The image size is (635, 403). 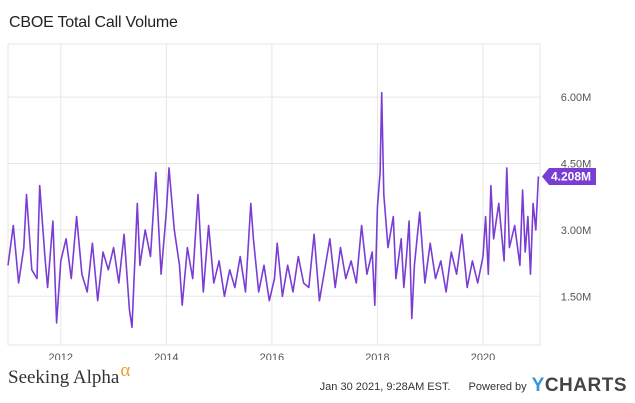 What do you see at coordinates (64, 377) in the screenshot?
I see `brand-name: Seeking Alpha` at bounding box center [64, 377].